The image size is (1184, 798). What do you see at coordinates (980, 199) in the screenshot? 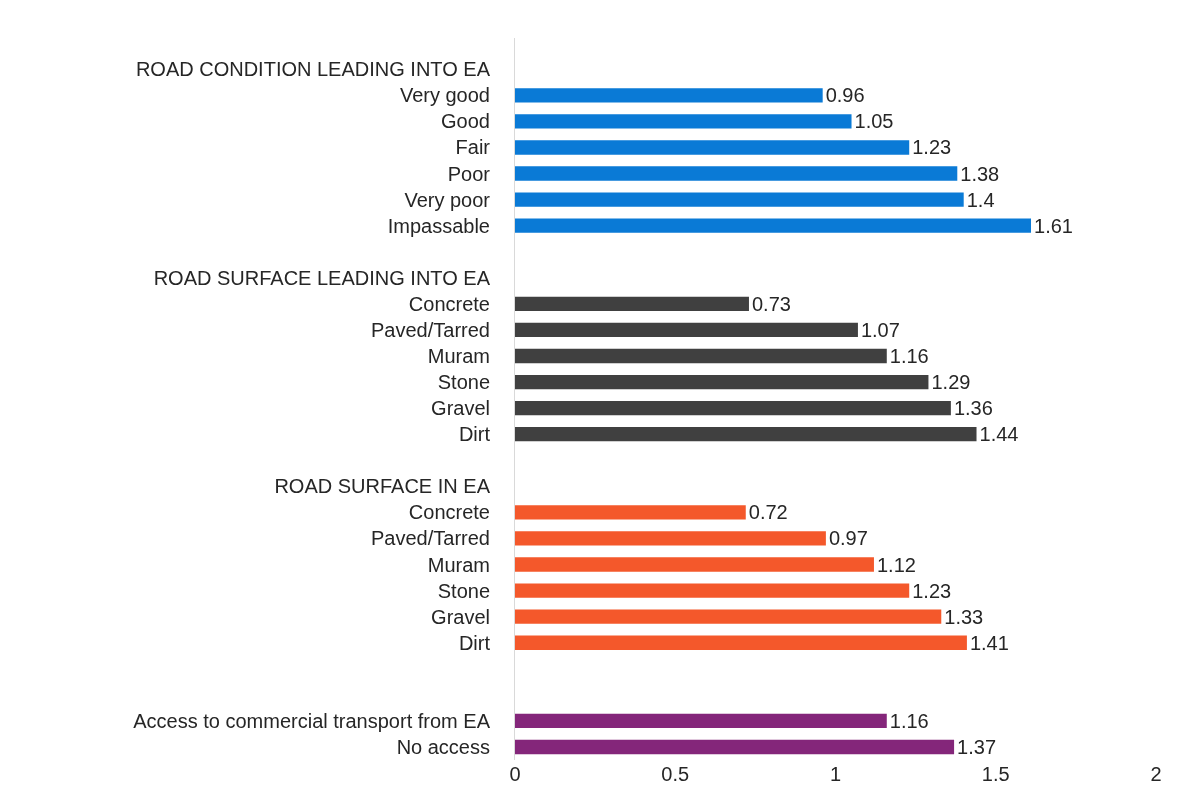
I see `data-label: 1.4` at bounding box center [980, 199].